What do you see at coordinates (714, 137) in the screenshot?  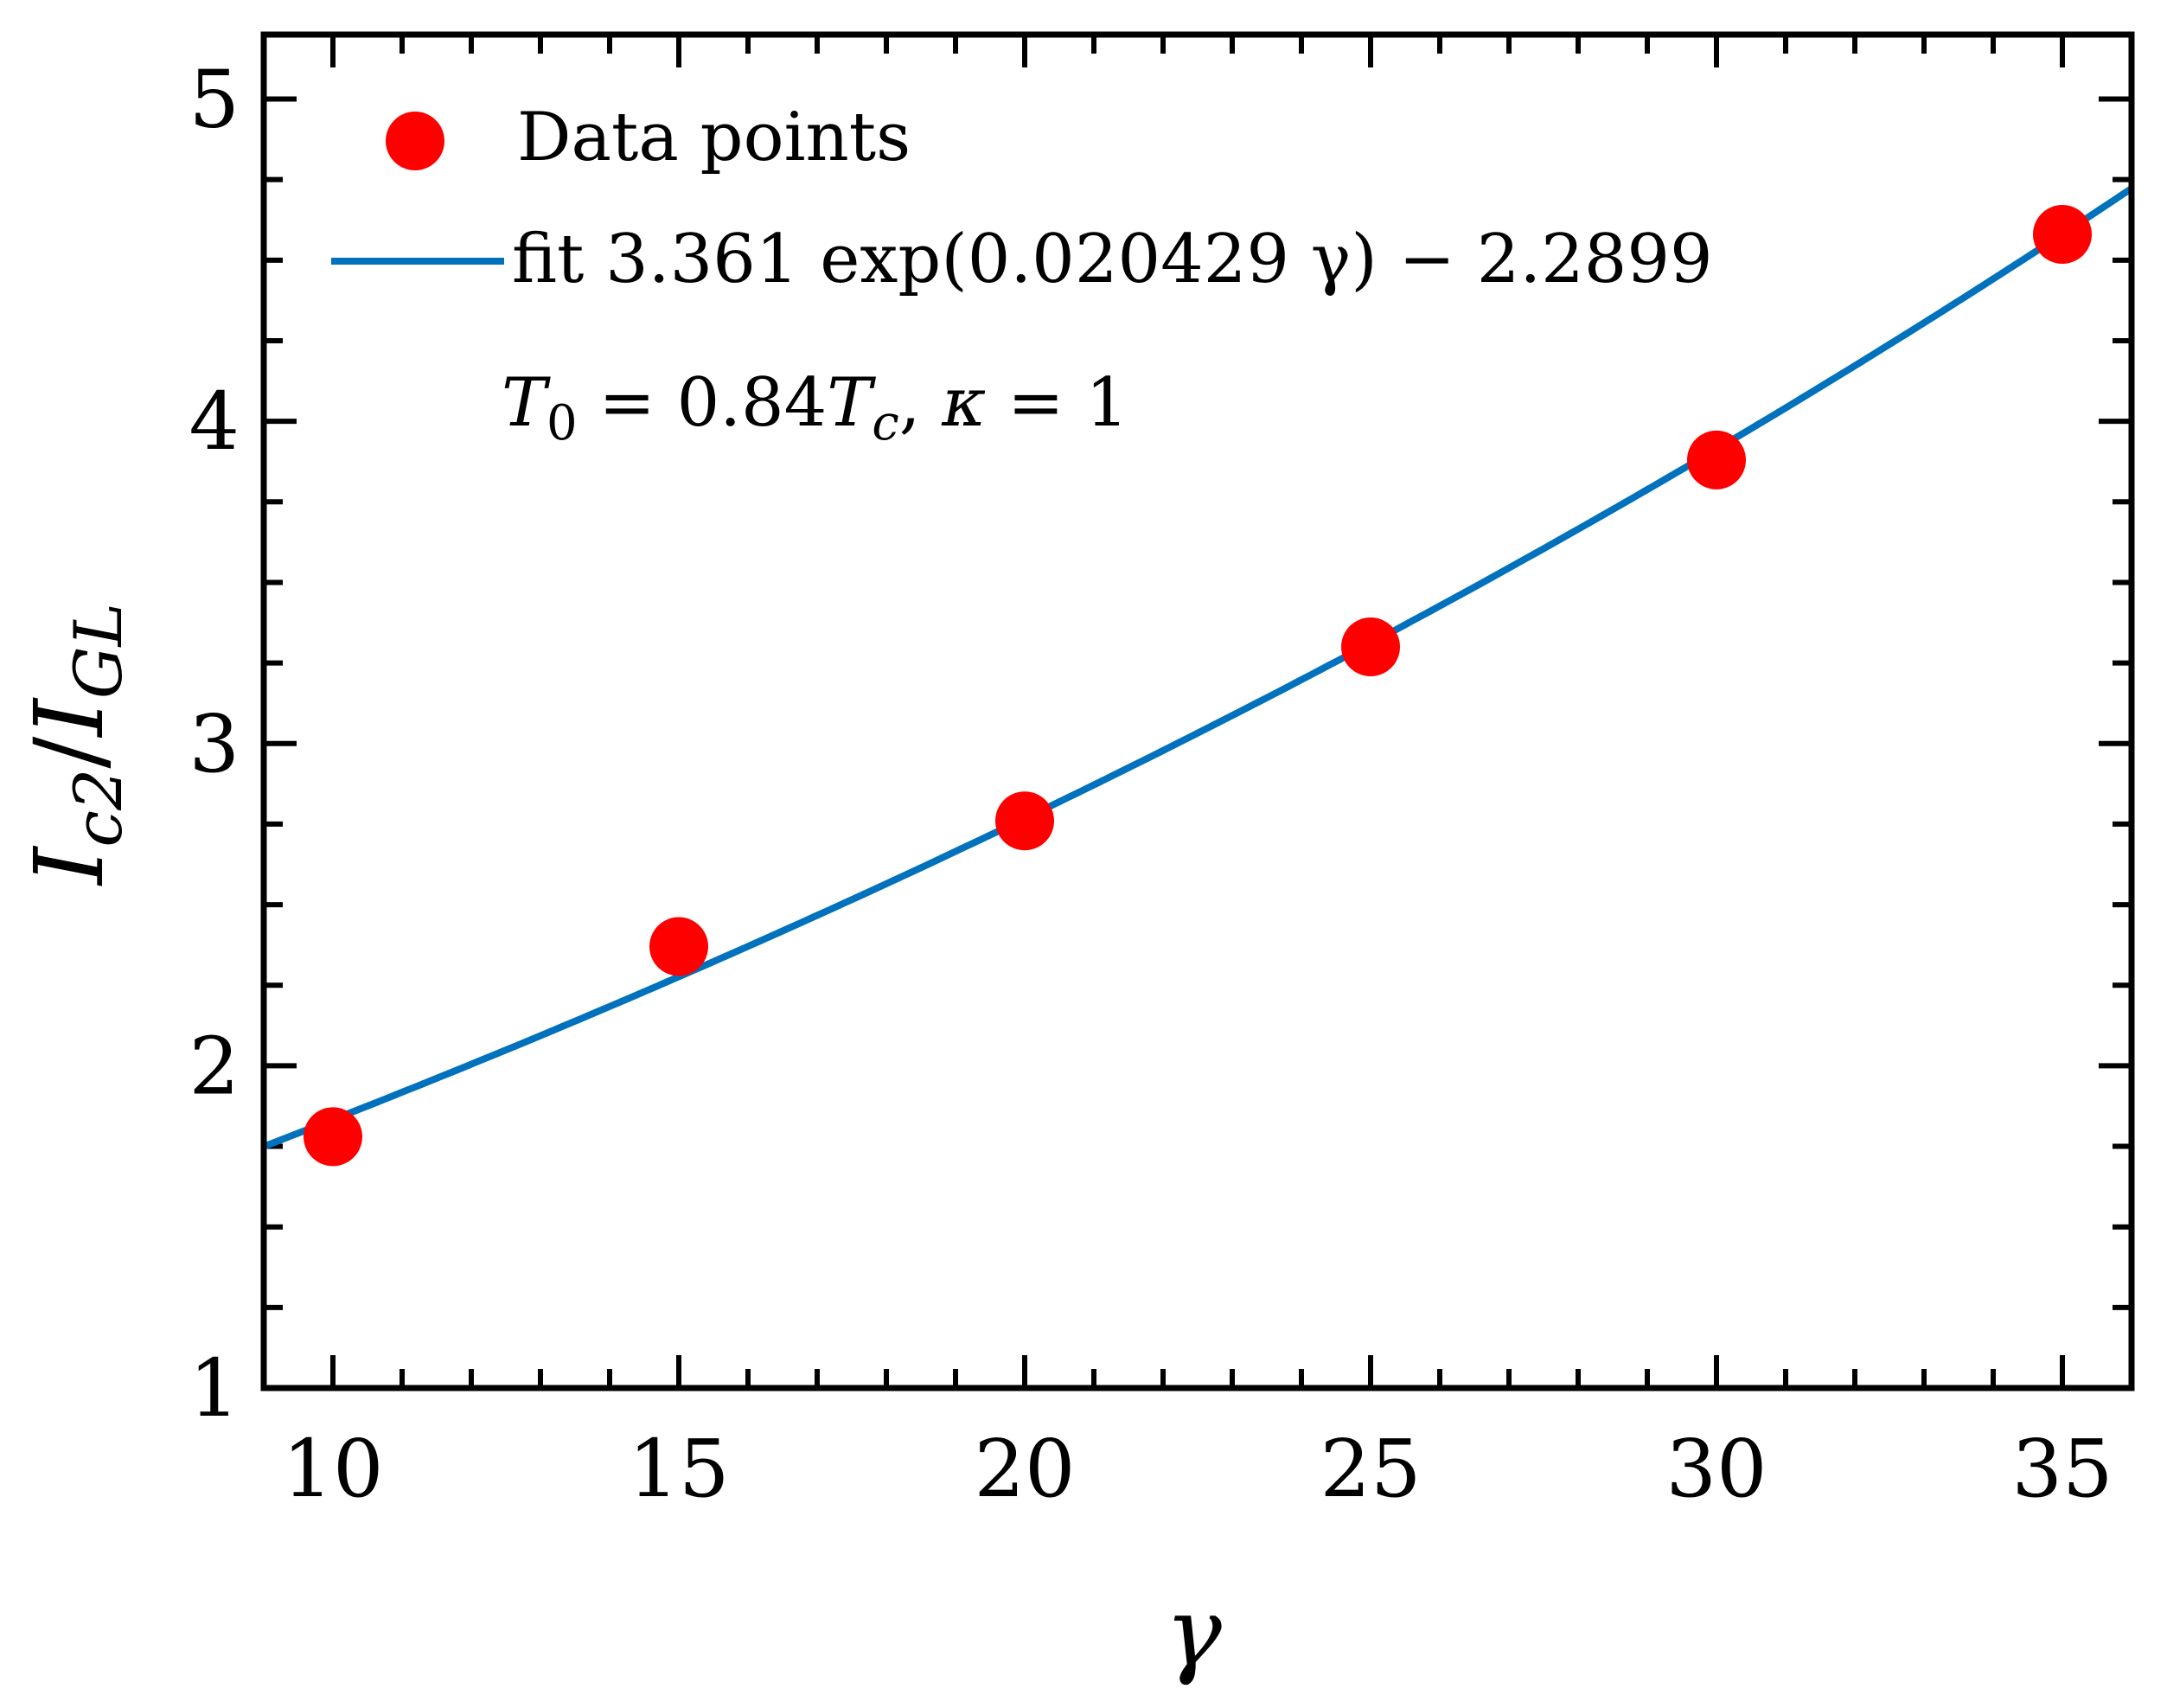 I see `legend-label-data-points: Data points` at bounding box center [714, 137].